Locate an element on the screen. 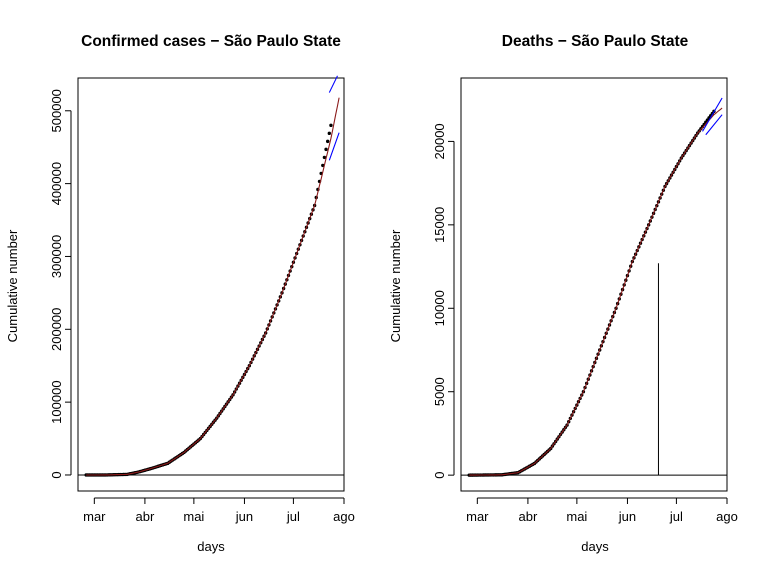  cases-y-axis-label: Cumulative number is located at coordinates (12, 285).